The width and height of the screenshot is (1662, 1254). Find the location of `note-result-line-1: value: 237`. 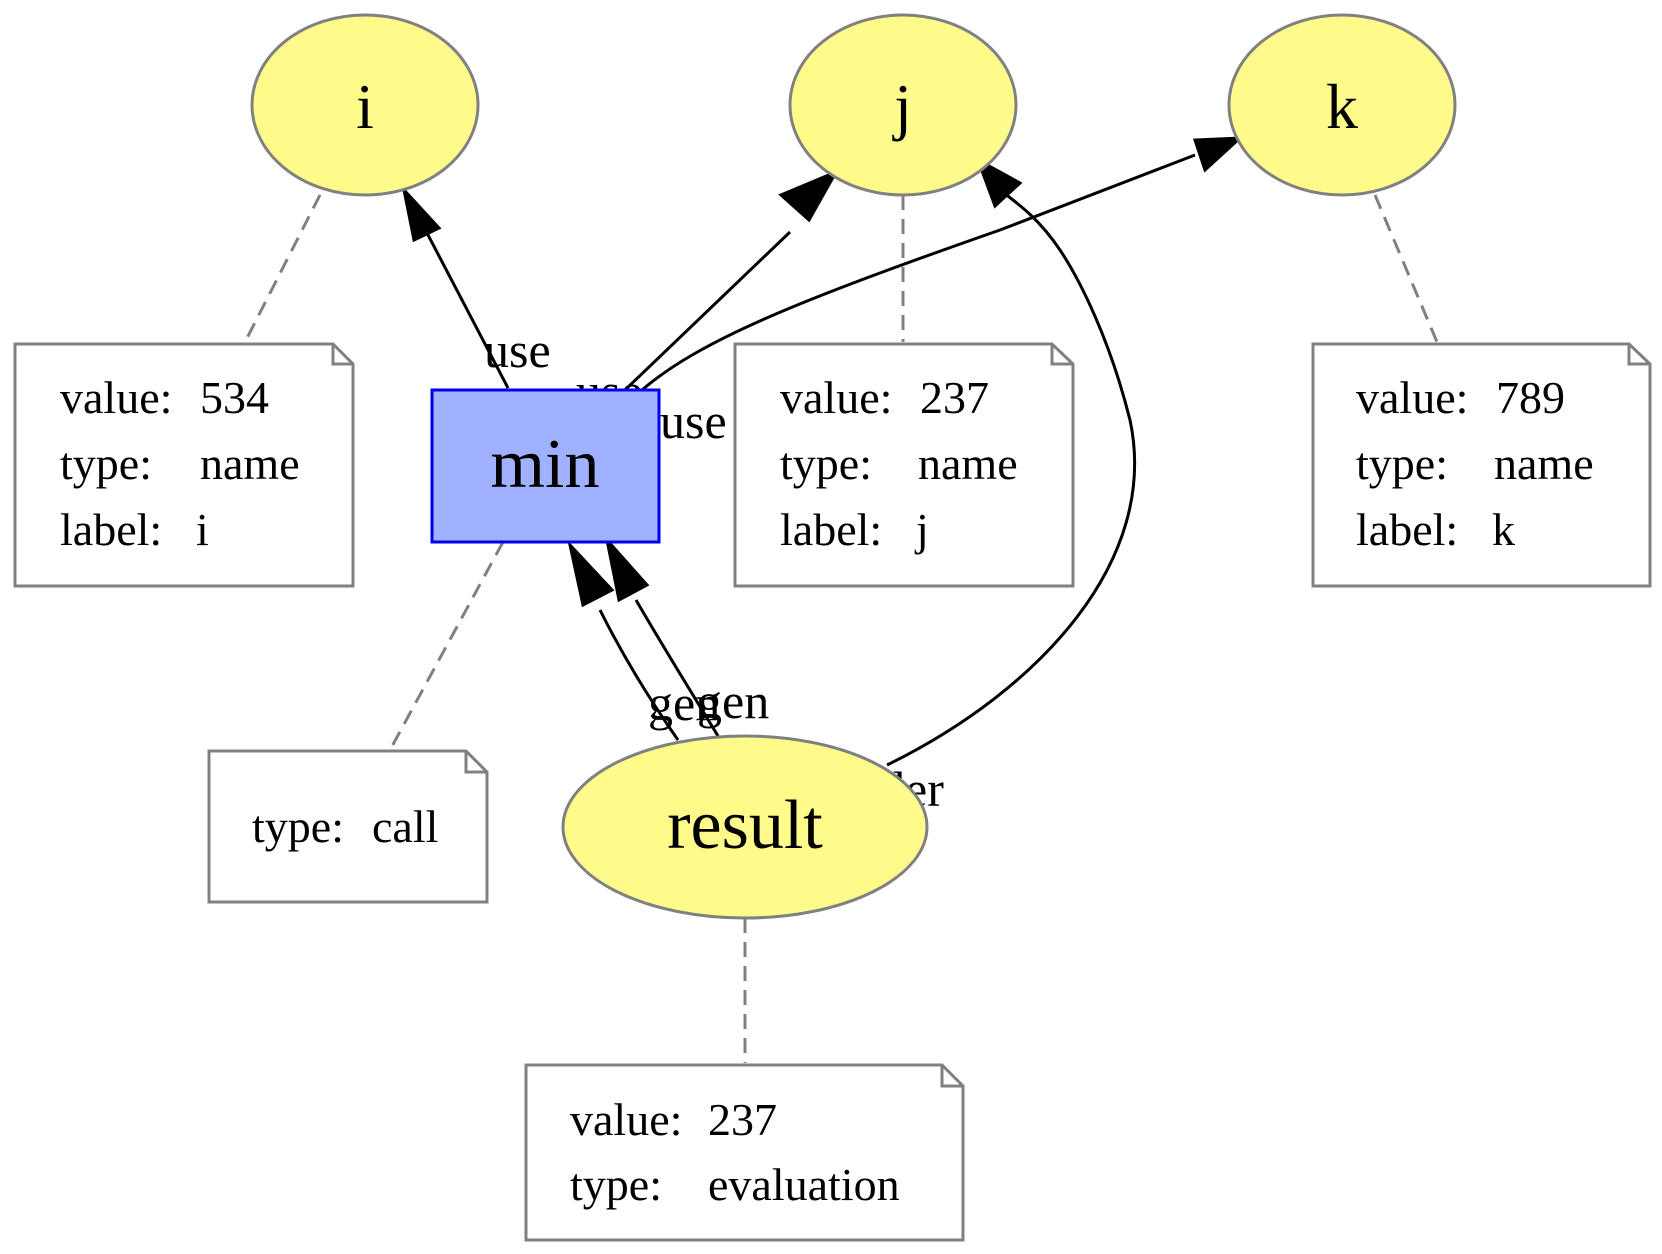

note-result-line-1: value: 237 is located at coordinates (673, 1119).